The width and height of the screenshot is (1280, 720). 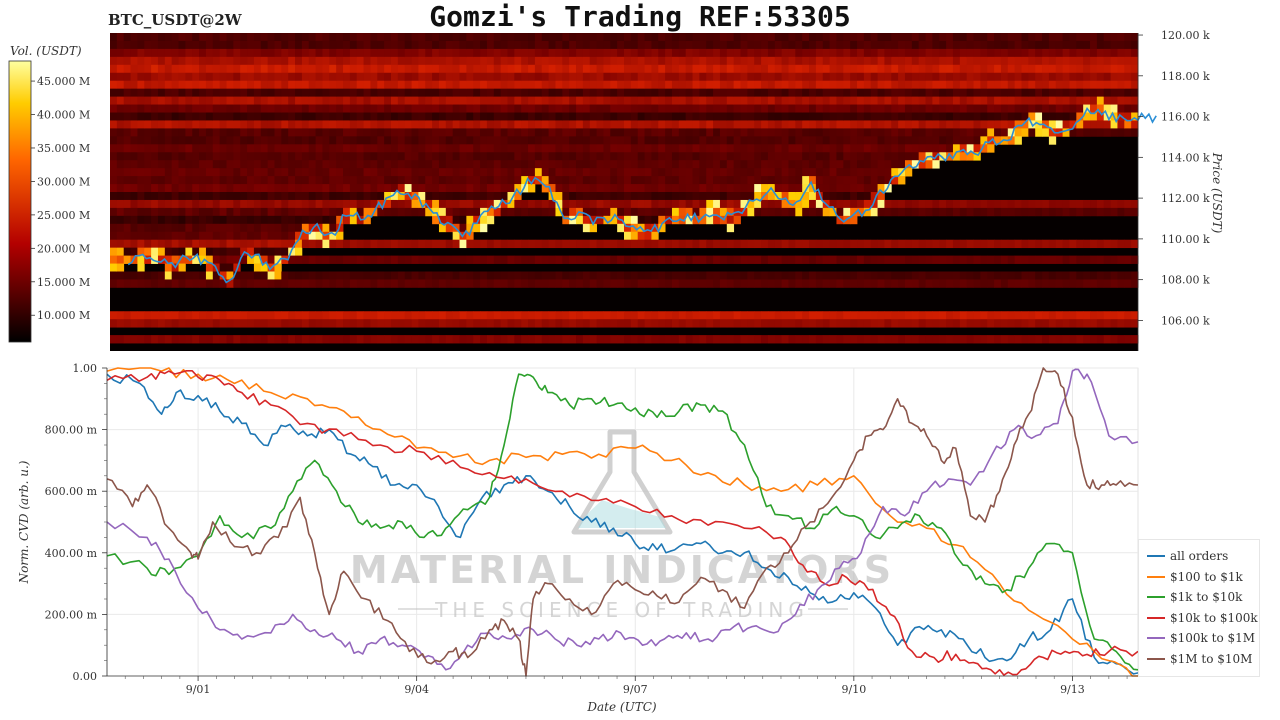 What do you see at coordinates (63, 315) in the screenshot?
I see `colorbar-tick-label: 10.000 M` at bounding box center [63, 315].